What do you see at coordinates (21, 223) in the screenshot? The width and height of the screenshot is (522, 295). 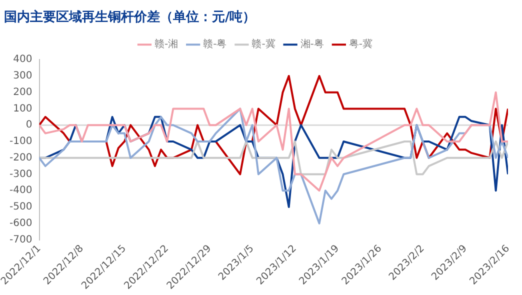 I see `y-tick-label: -600` at bounding box center [21, 223].